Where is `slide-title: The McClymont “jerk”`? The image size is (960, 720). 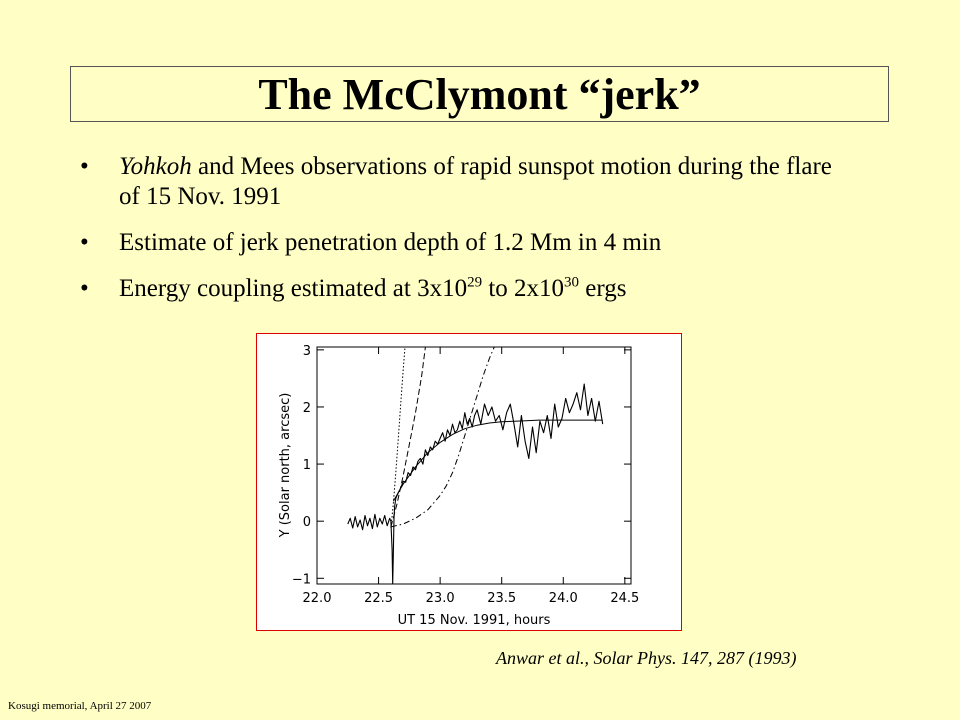
slide-title: The McClymont “jerk” is located at coordinates (479, 94).